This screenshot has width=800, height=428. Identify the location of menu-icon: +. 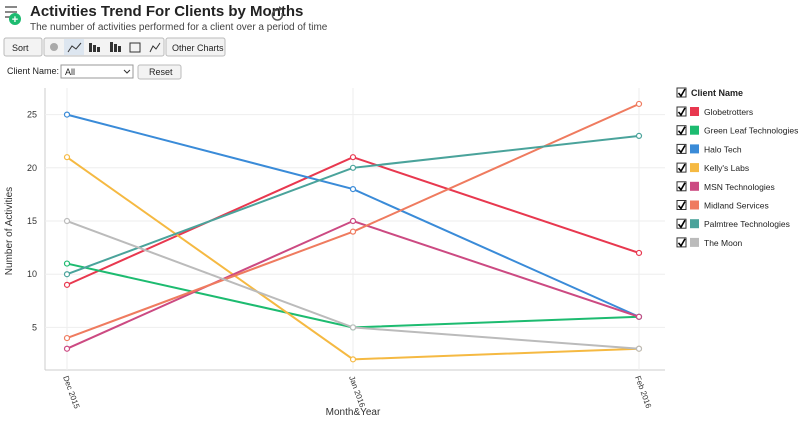
(13, 16).